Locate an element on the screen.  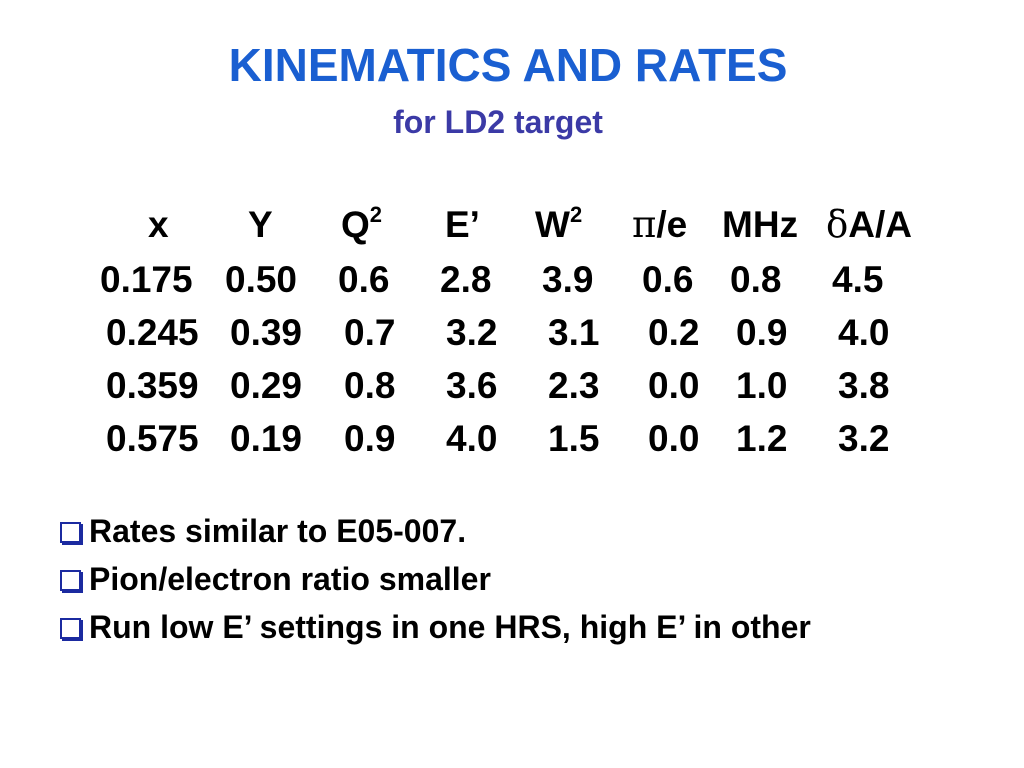
header-delta-a: δA/A is located at coordinates (869, 224).